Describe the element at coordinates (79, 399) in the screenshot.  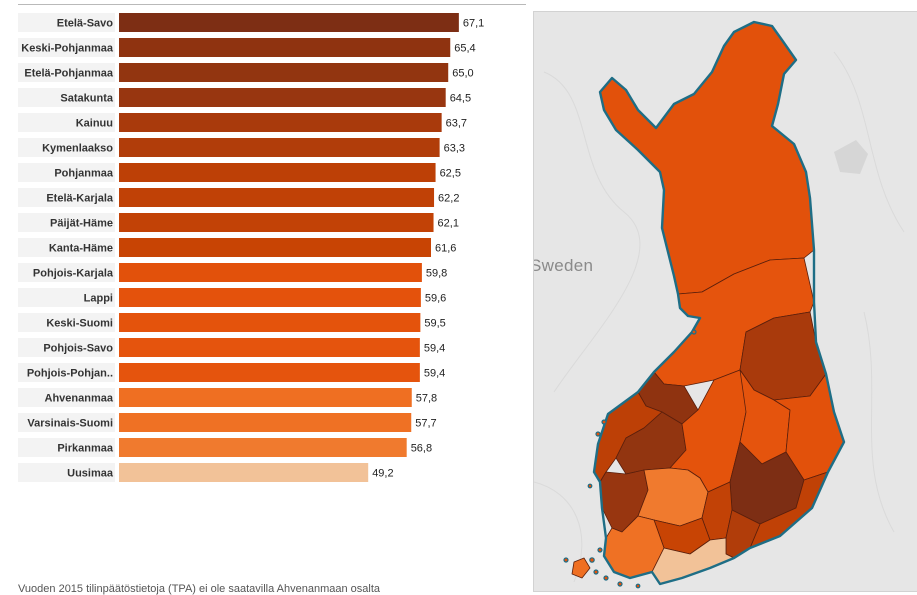
I see `category-label: Ahvenanmaa` at that location.